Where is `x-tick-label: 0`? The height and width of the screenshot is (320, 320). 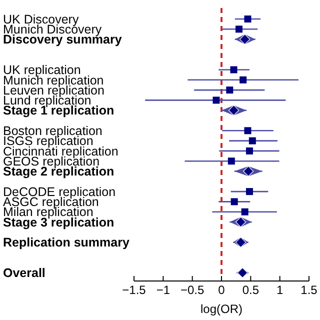 x-tick-label: 0 is located at coordinates (222, 290).